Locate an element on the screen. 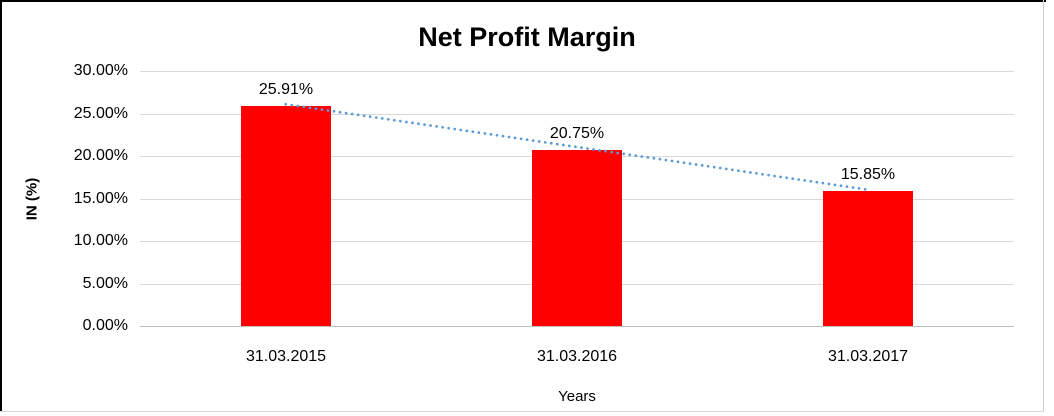 This screenshot has height=416, width=1054. y-tick-label: 5.00% is located at coordinates (105, 283).